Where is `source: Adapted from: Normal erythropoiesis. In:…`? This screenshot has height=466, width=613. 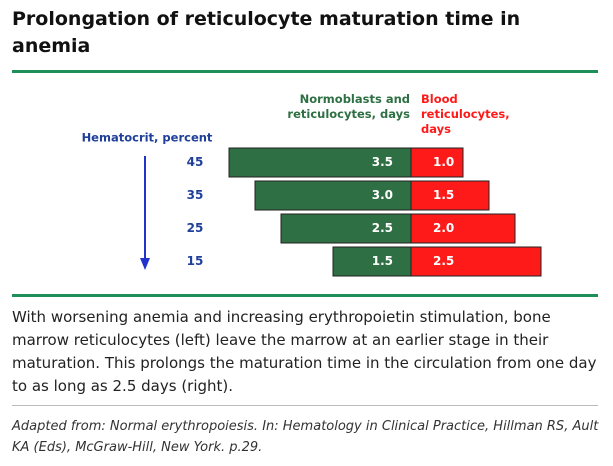
source: Adapted from: Normal erythropoiesis. In:… is located at coordinates (305, 437).